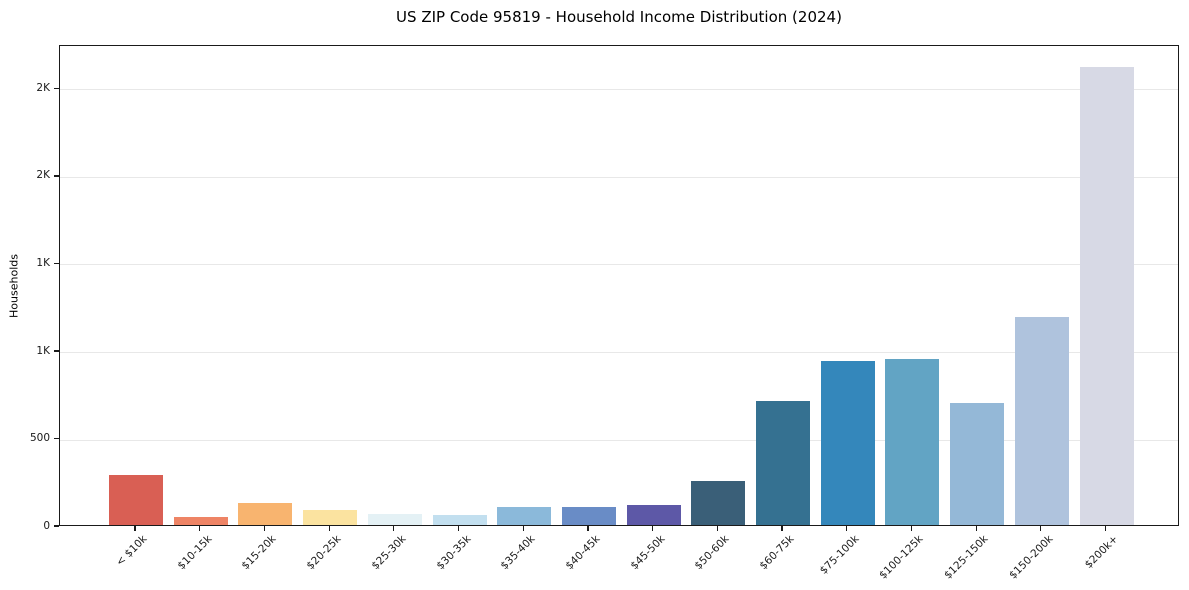 Image resolution: width=1189 pixels, height=590 pixels. Describe the element at coordinates (389, 553) in the screenshot. I see `x-tick-label: $25-30k` at that location.